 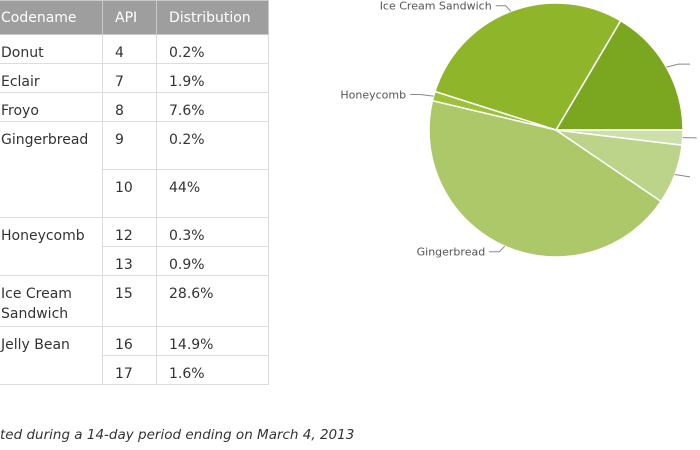 What do you see at coordinates (129, 193) in the screenshot?
I see `api-cell: 10` at bounding box center [129, 193].